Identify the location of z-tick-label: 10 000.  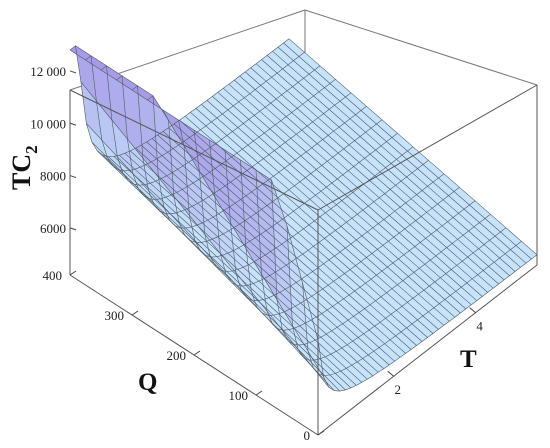
(48, 123).